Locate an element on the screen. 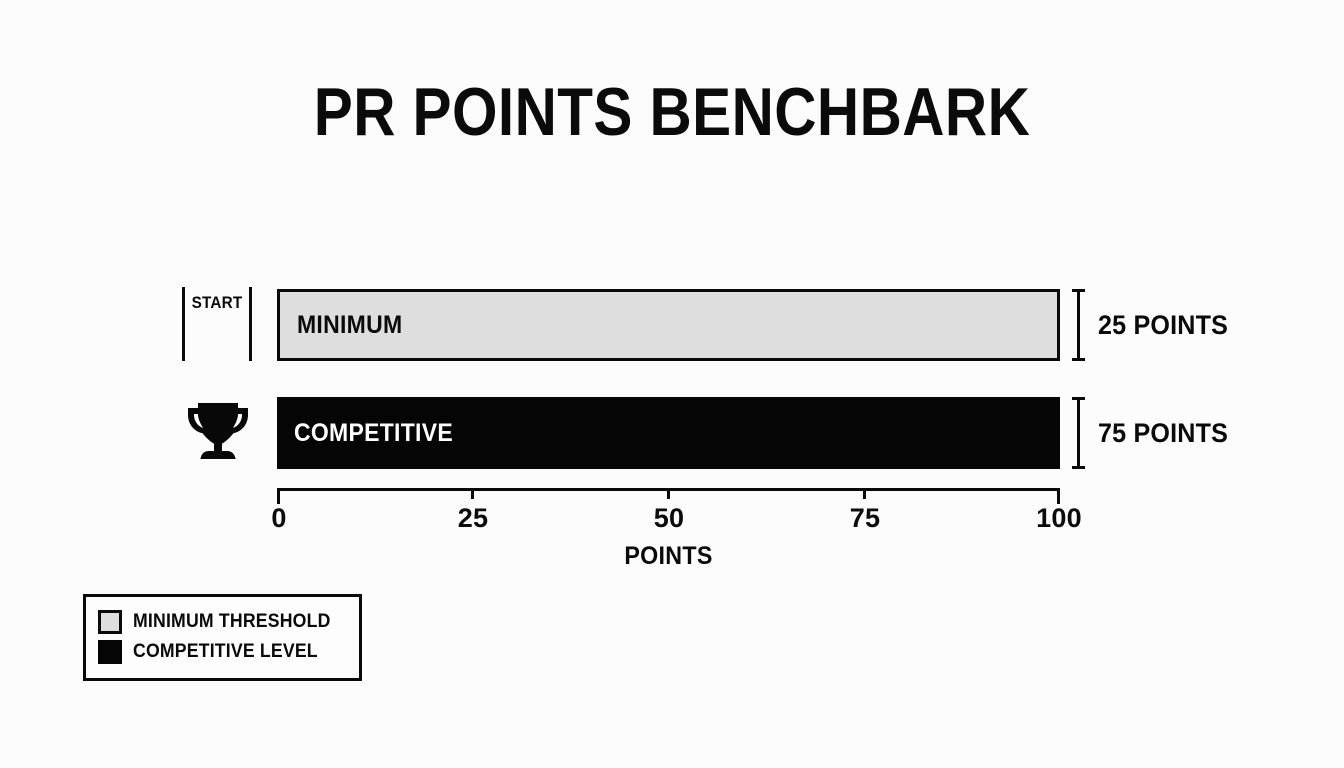 The height and width of the screenshot is (768, 1344). axis-tick-label-75: 75 is located at coordinates (865, 518).